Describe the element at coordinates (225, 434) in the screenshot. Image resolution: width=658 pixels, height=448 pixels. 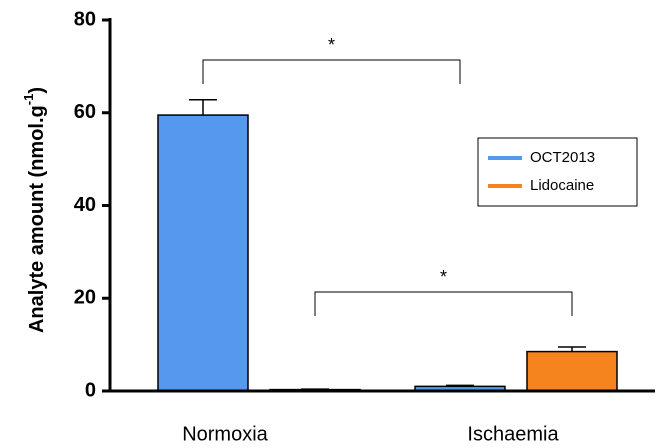
I see `x-tick-label: Normoxia` at that location.